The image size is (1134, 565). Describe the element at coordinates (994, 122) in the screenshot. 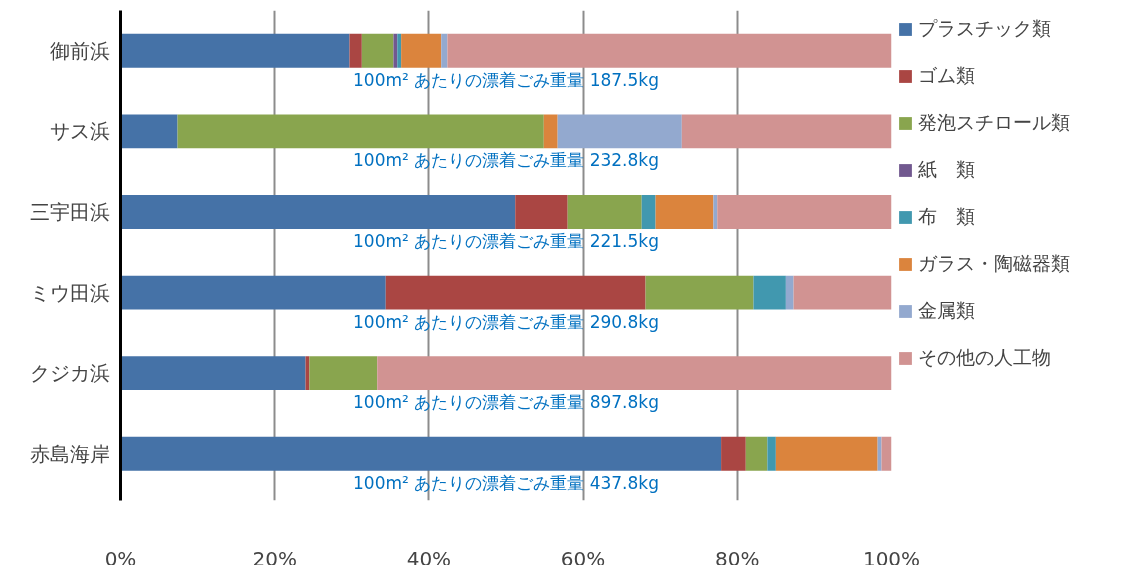

I see `legend-label: 発泡スチロール類` at that location.